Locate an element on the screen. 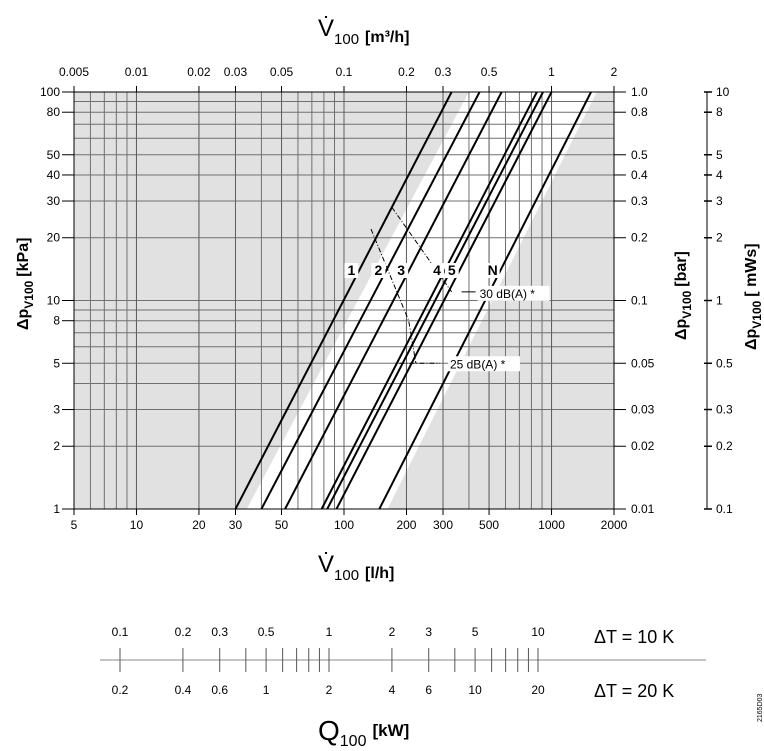  dt10-tick-label: 2 is located at coordinates (392, 632).